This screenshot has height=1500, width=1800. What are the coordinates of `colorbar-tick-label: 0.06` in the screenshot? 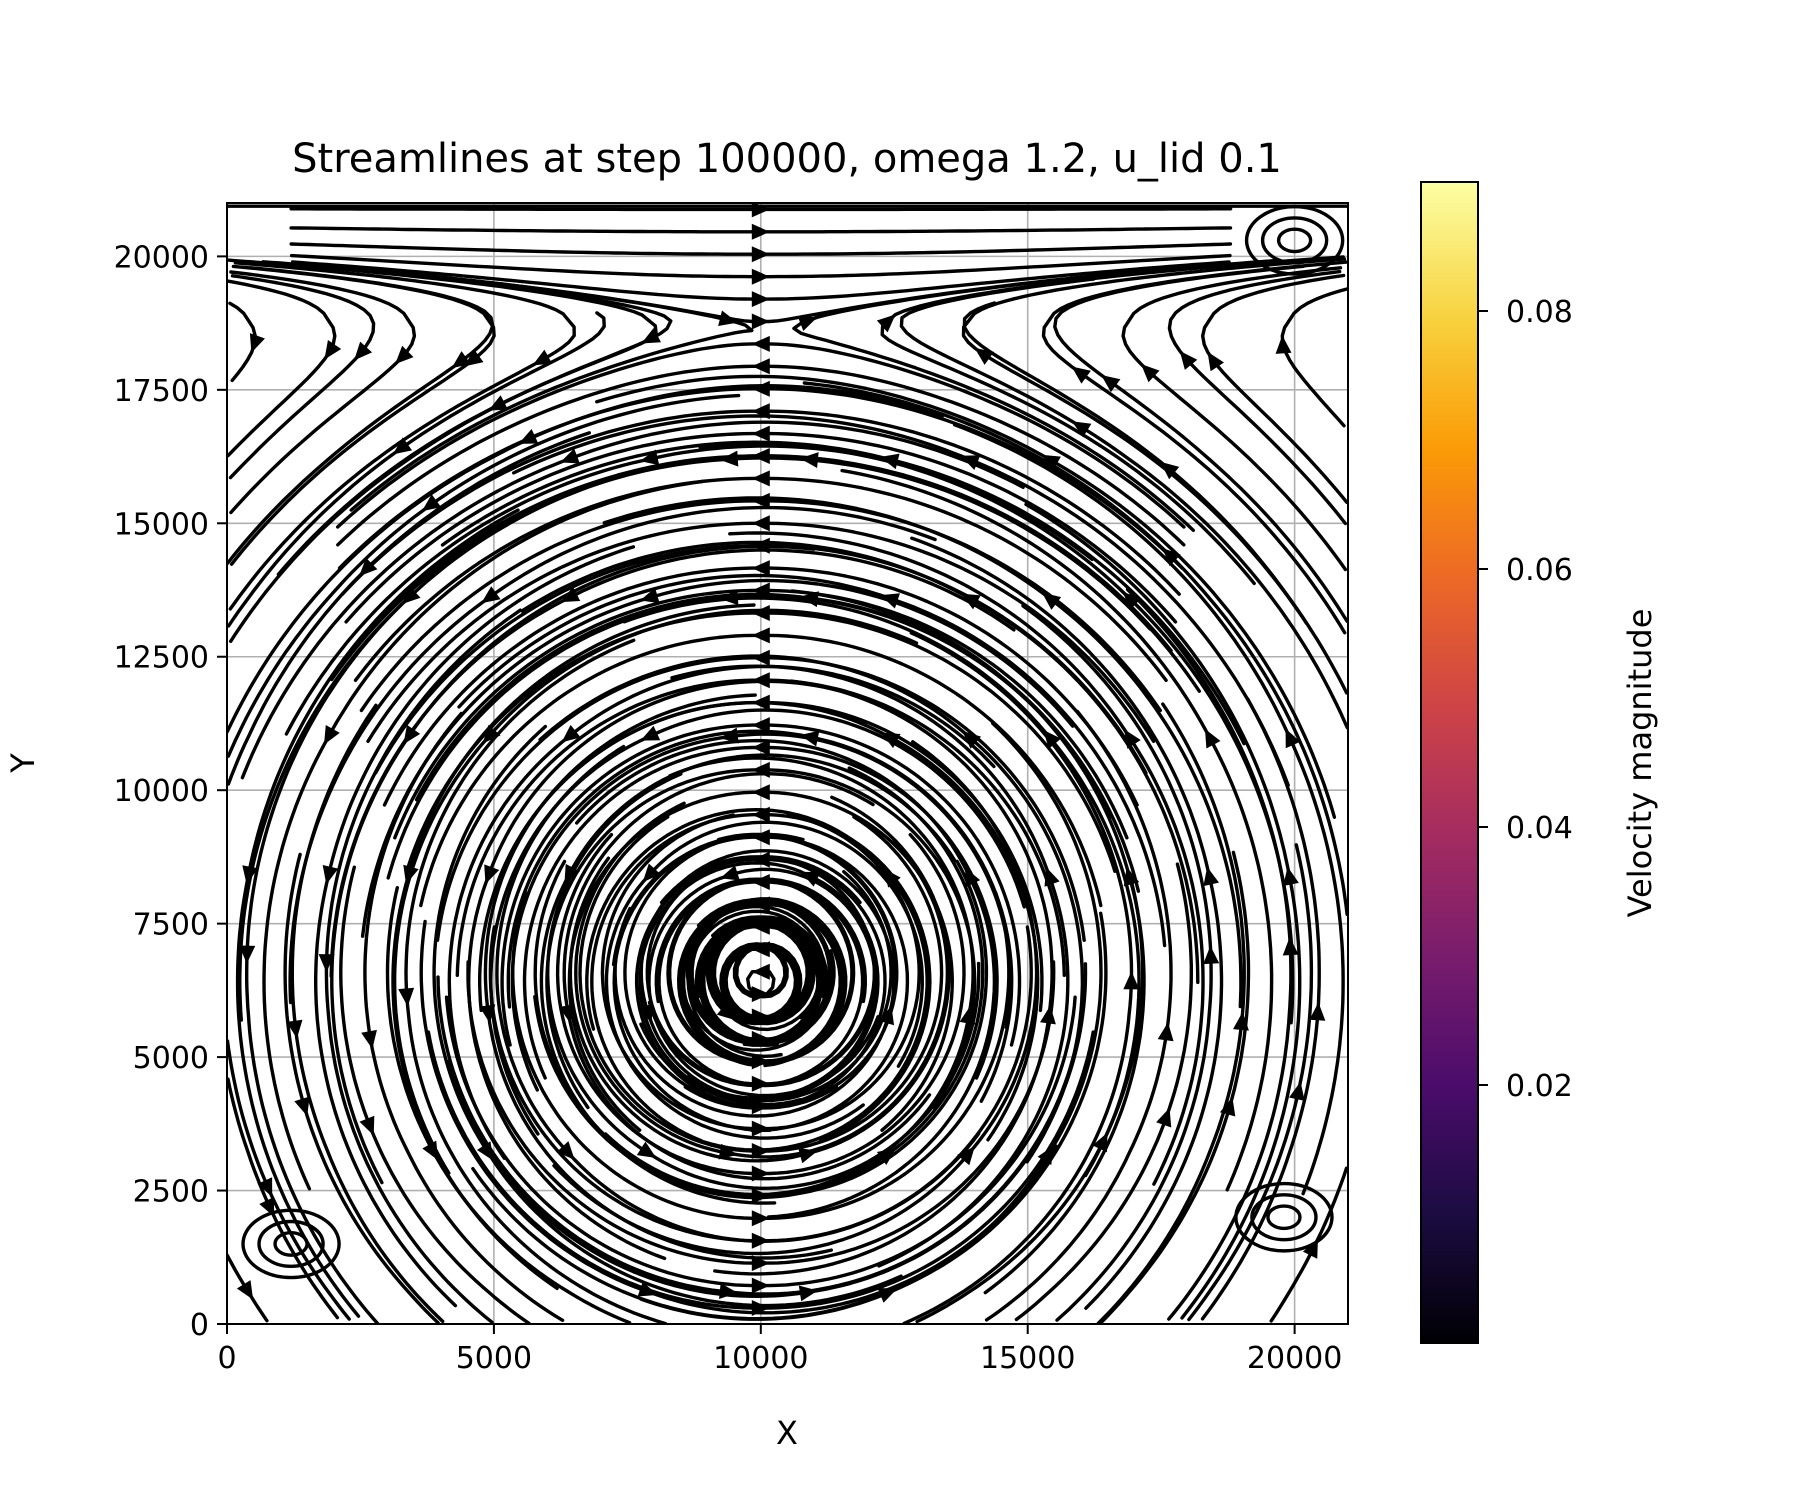 It's located at (1539, 570).